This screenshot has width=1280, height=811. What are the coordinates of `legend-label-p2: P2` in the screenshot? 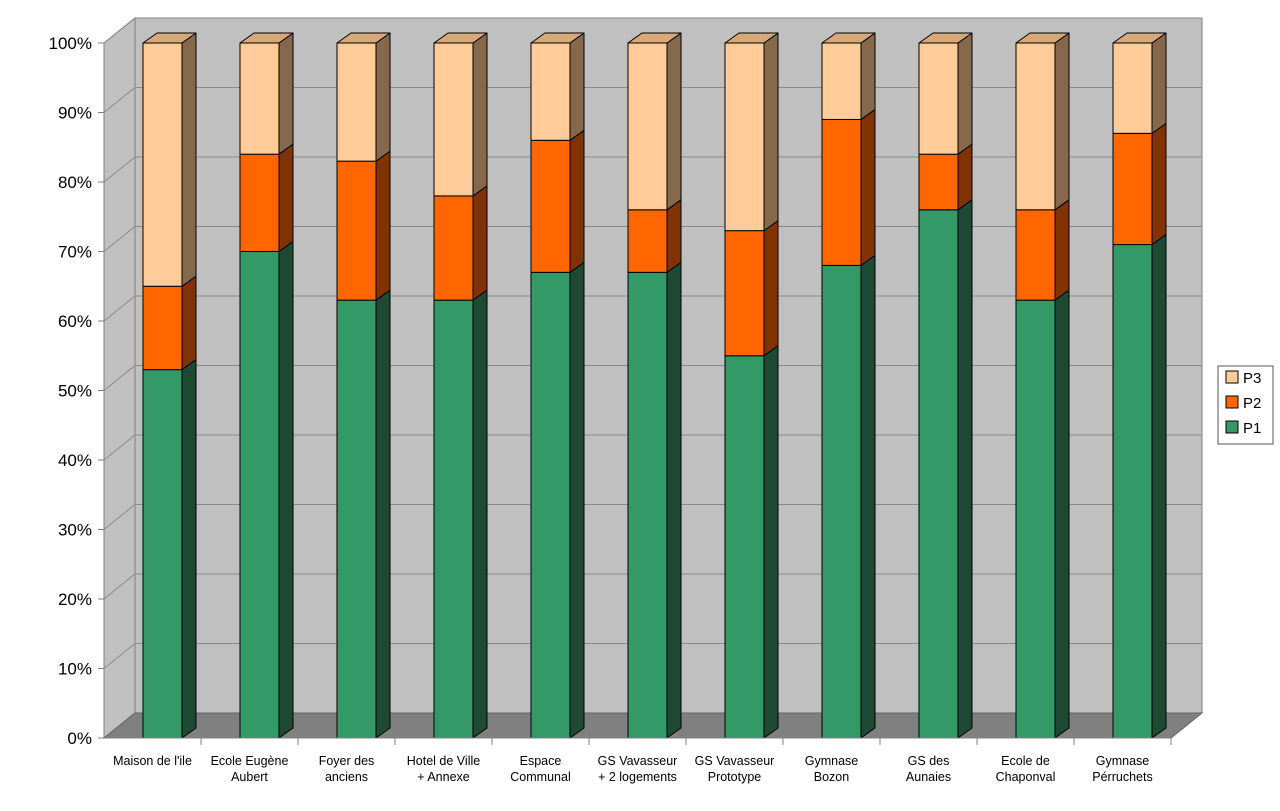 It's located at (1252, 403).